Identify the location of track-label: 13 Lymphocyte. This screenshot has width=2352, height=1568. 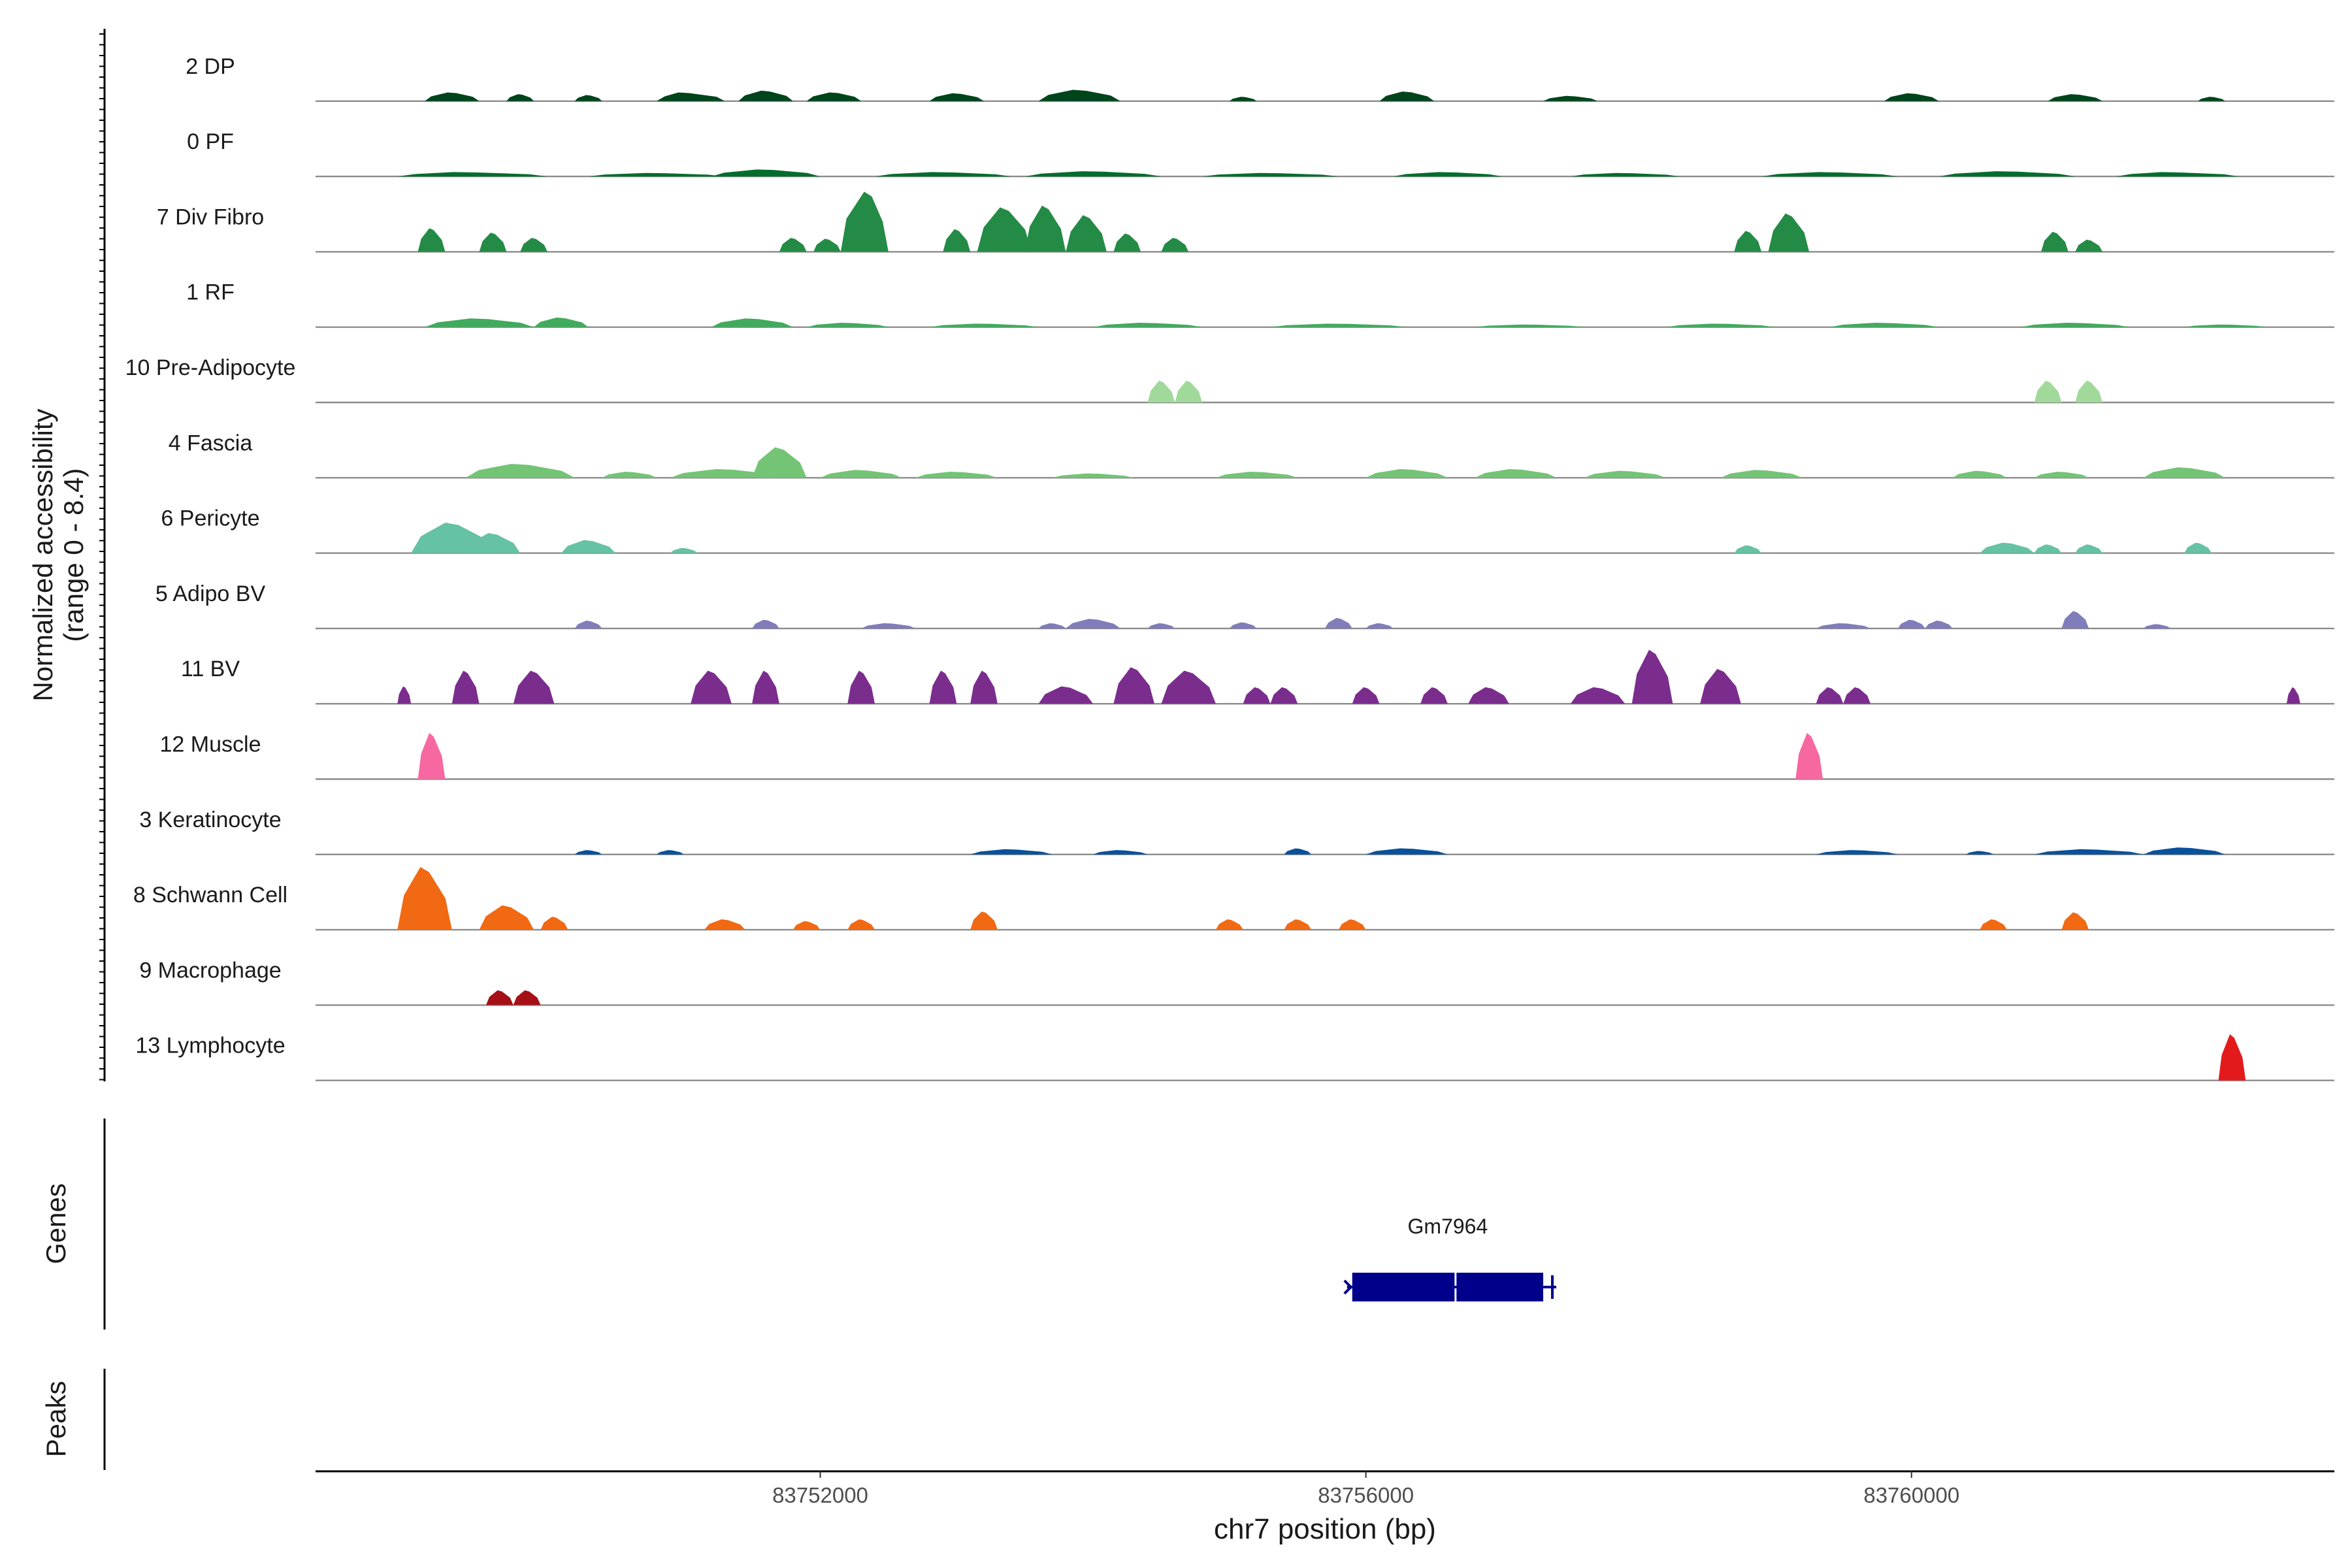
(210, 1046).